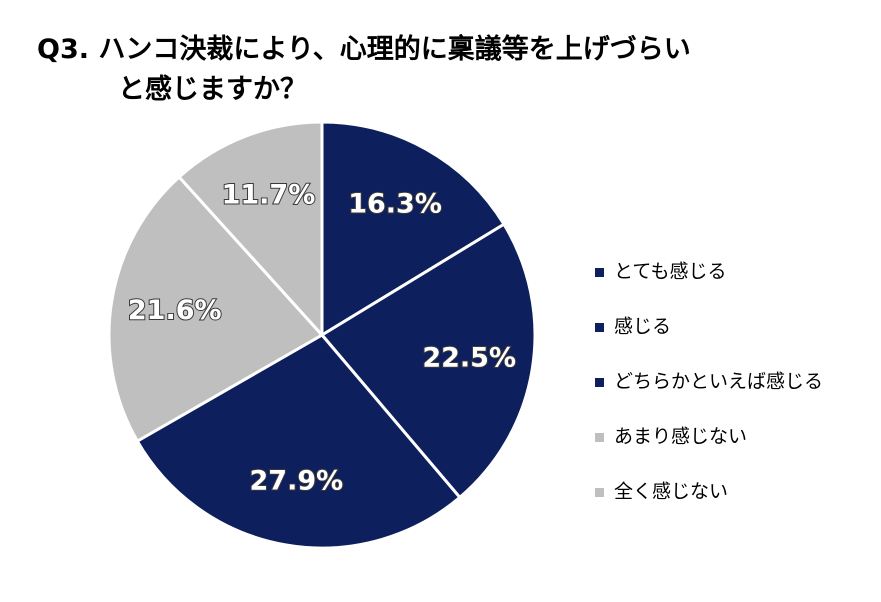  What do you see at coordinates (212, 89) in the screenshot?
I see `chart-title: と感じますか？` at bounding box center [212, 89].